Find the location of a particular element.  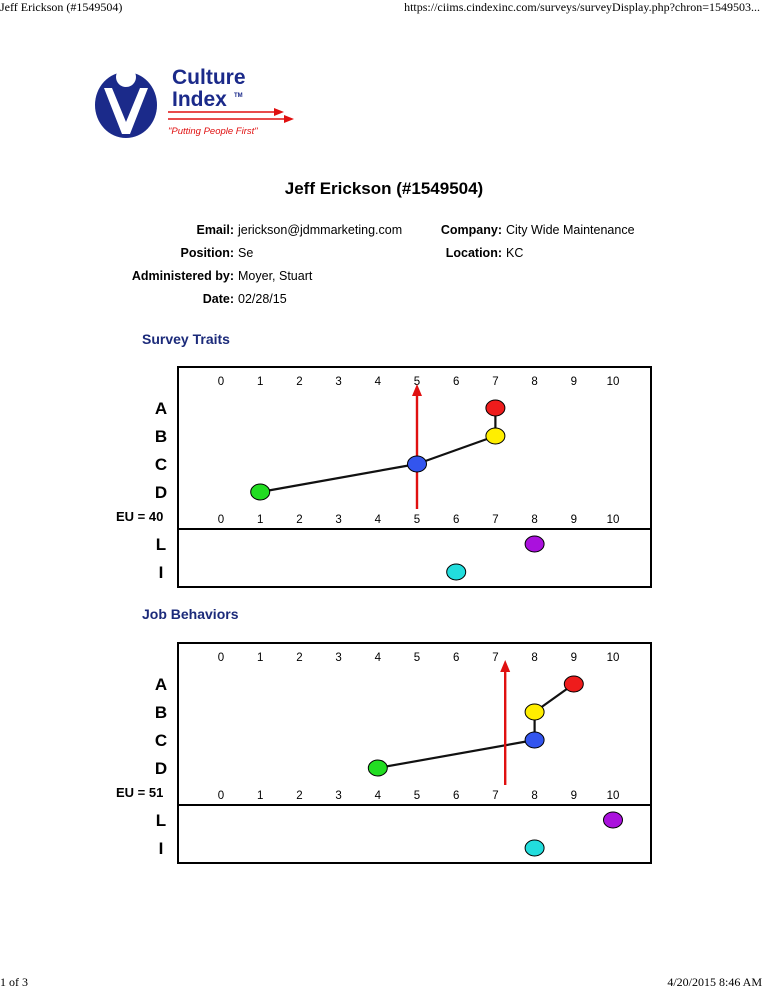

date-value: 02/28/15 is located at coordinates (262, 299).